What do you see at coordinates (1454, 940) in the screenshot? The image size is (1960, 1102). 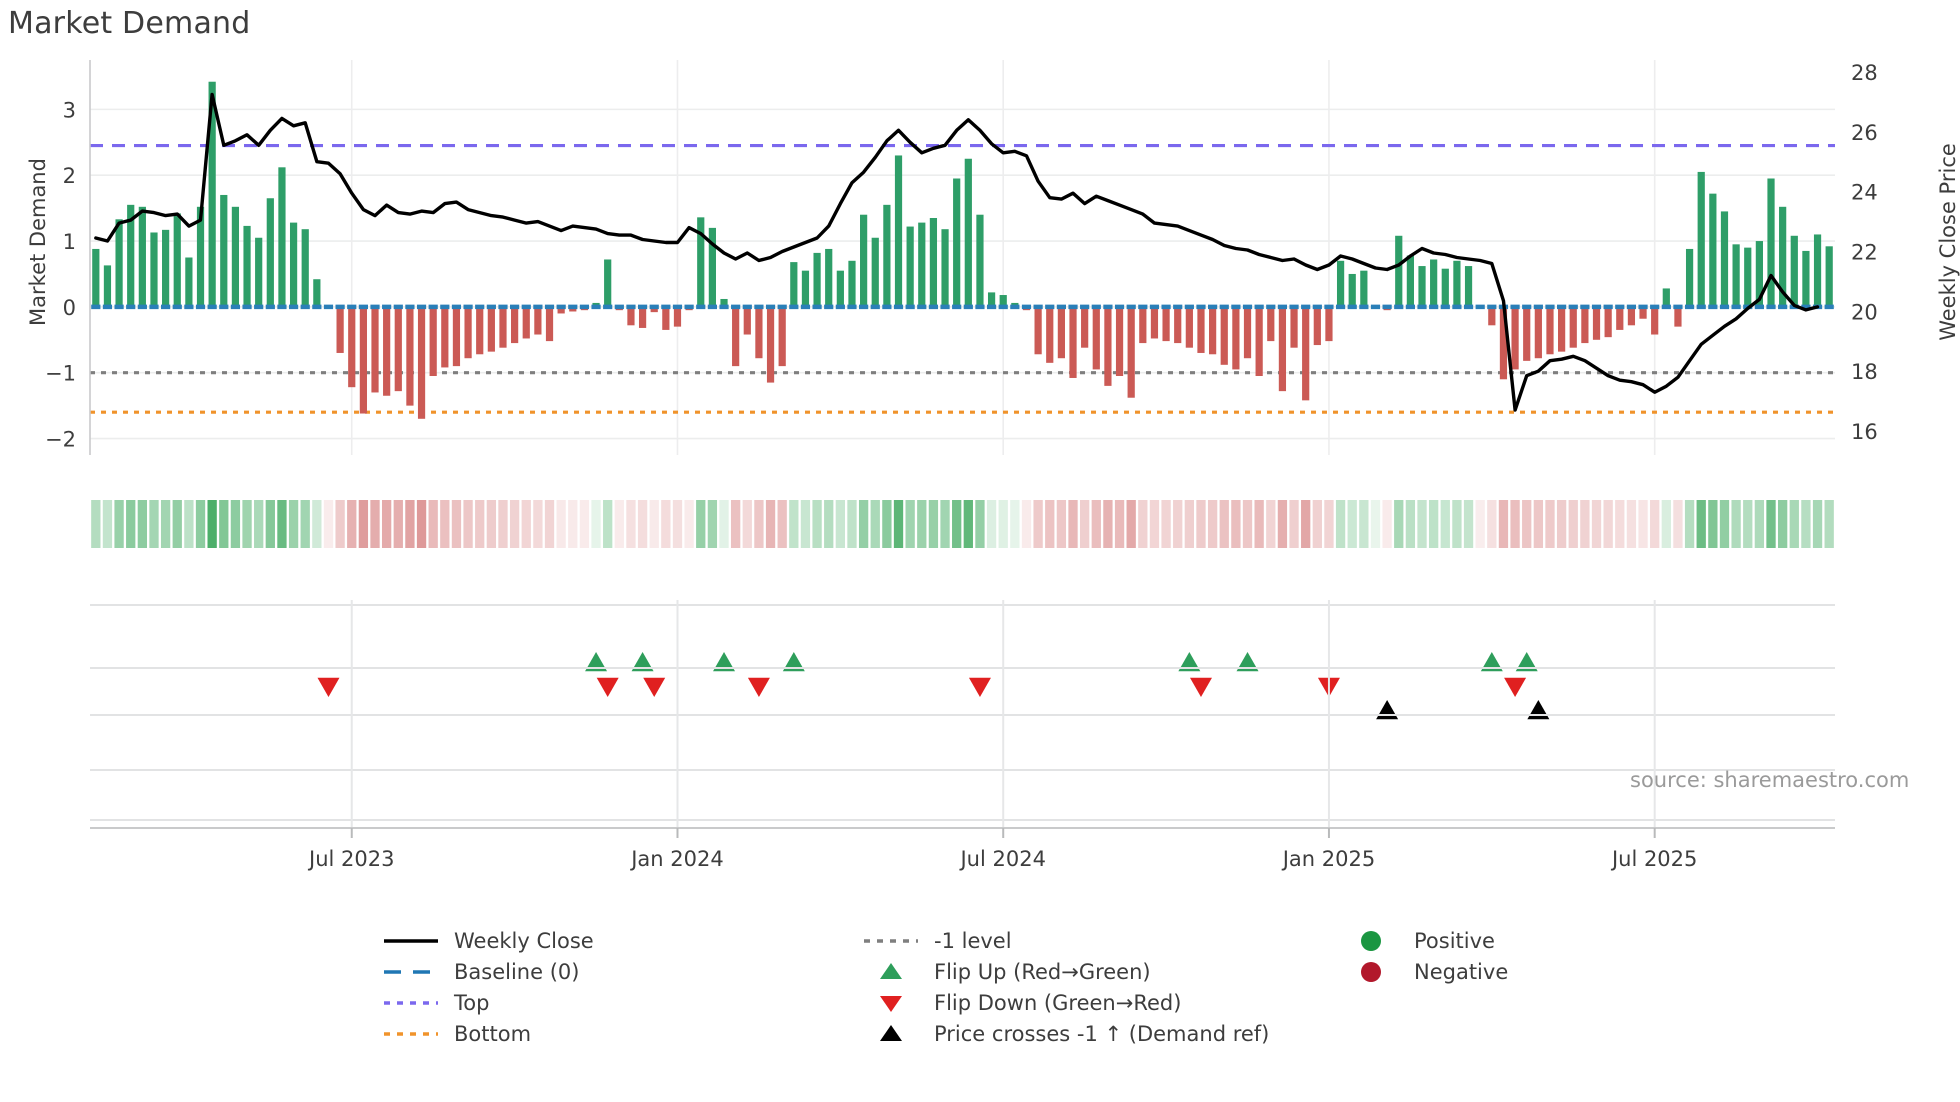 I see `legend-label: Positive` at bounding box center [1454, 940].